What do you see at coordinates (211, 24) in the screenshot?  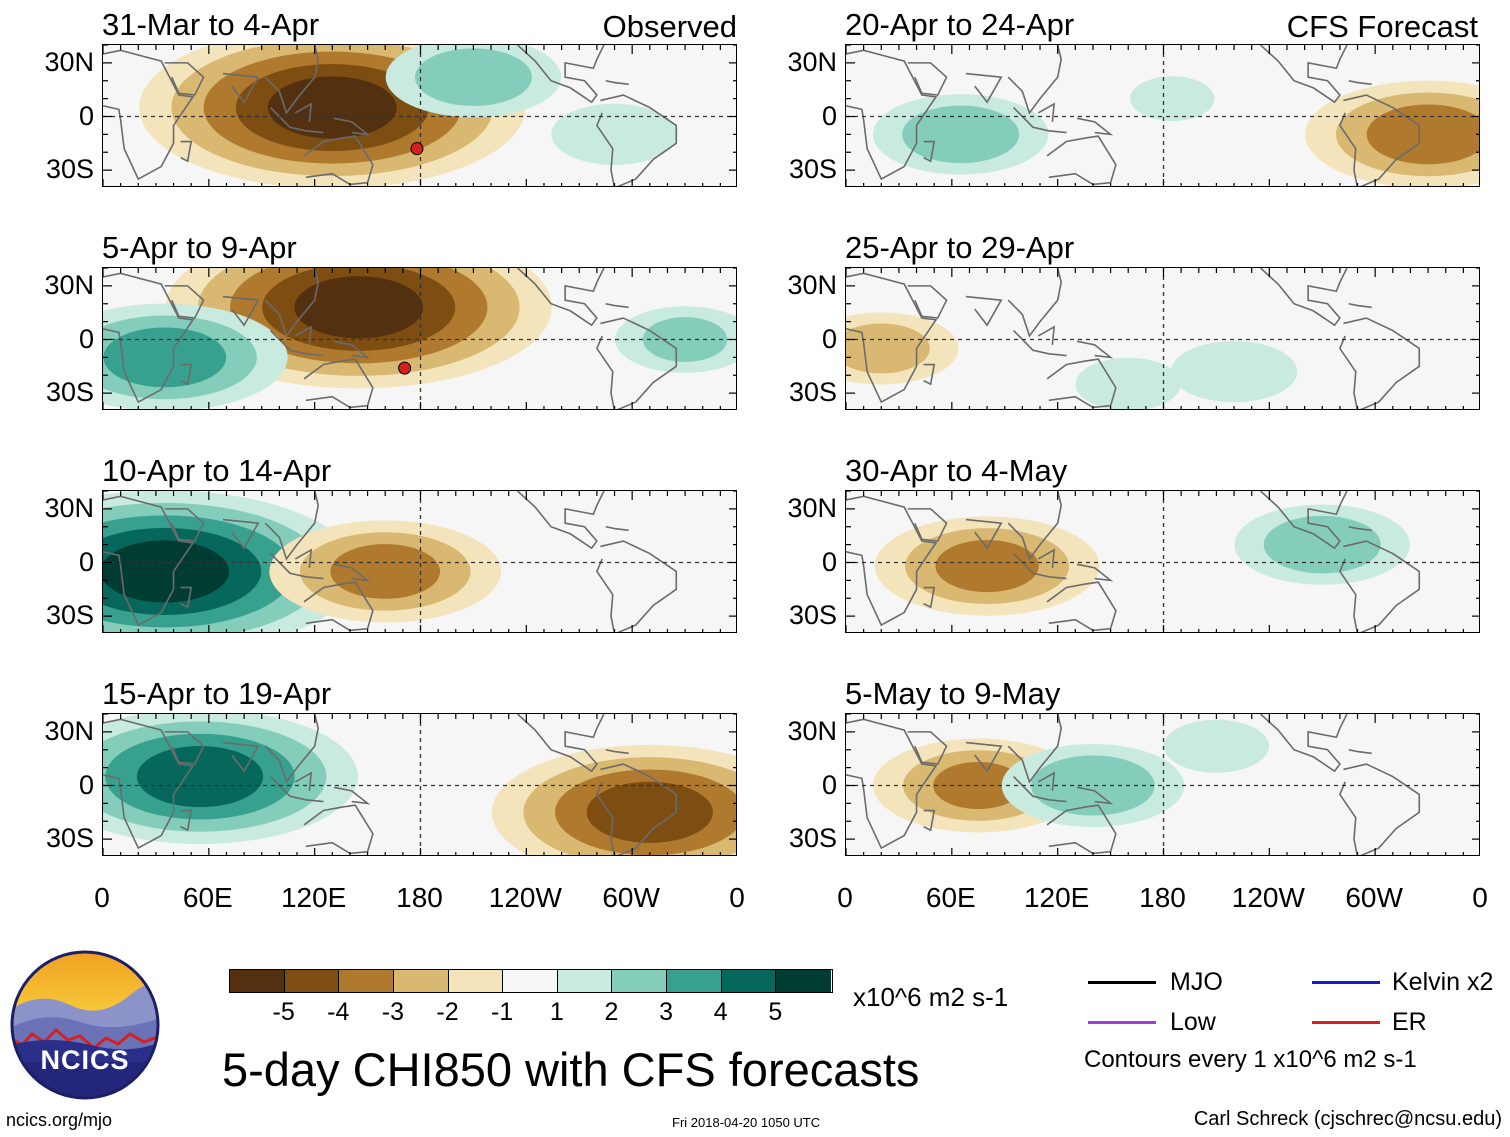 I see `panel-title: 31-Mar to 4-Apr` at bounding box center [211, 24].